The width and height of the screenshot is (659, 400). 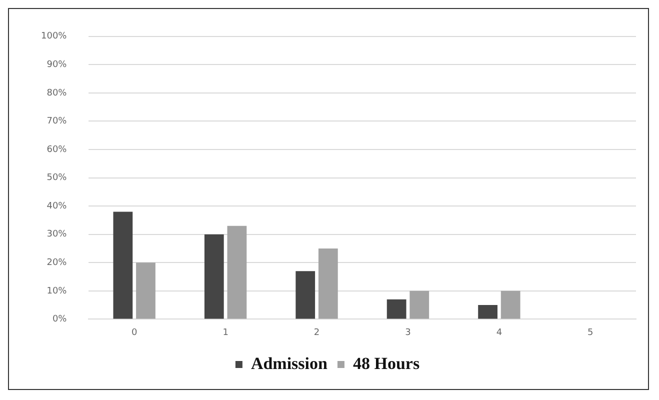 I want to click on x-tick-label: 3, so click(x=408, y=333).